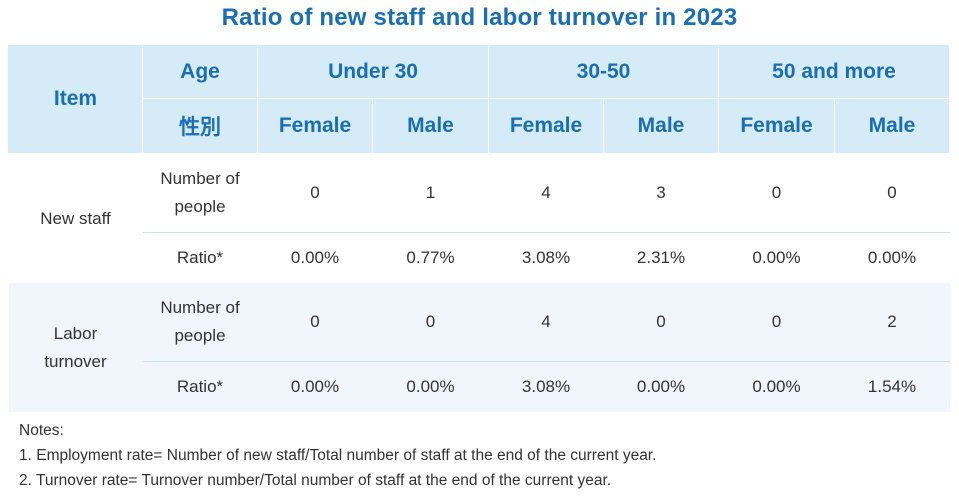 This screenshot has height=496, width=959. I want to click on table-cell: 0.77%, so click(430, 257).